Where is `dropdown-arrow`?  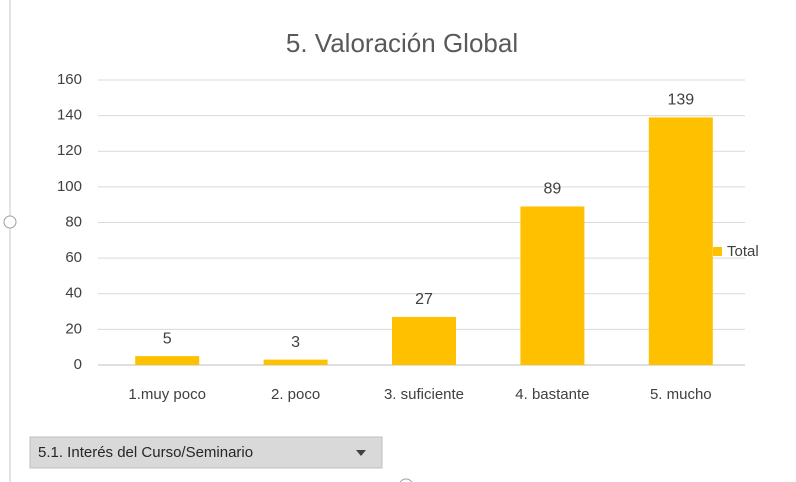 dropdown-arrow is located at coordinates (361, 453).